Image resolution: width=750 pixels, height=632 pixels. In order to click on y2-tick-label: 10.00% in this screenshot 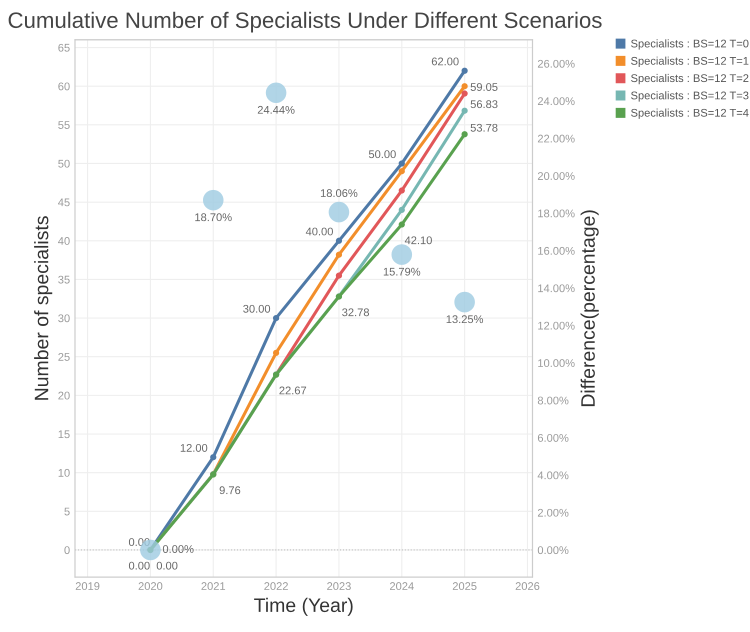, I will do `click(556, 363)`.